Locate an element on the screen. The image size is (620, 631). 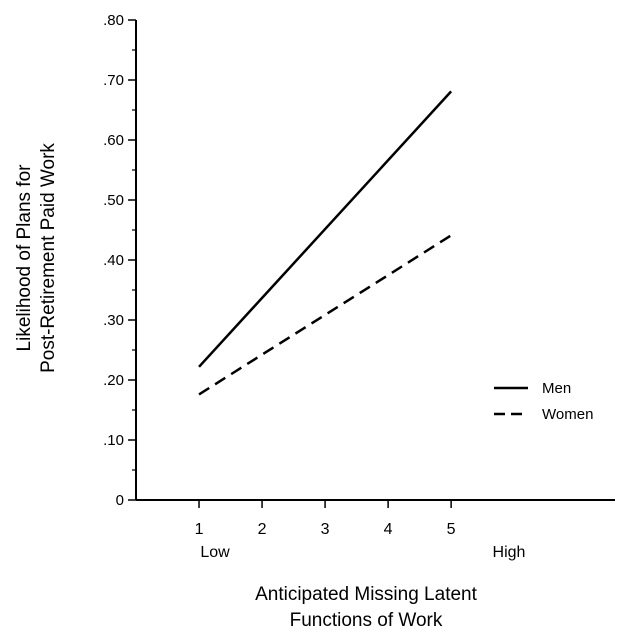
legend-label-women: Women is located at coordinates (567, 414).